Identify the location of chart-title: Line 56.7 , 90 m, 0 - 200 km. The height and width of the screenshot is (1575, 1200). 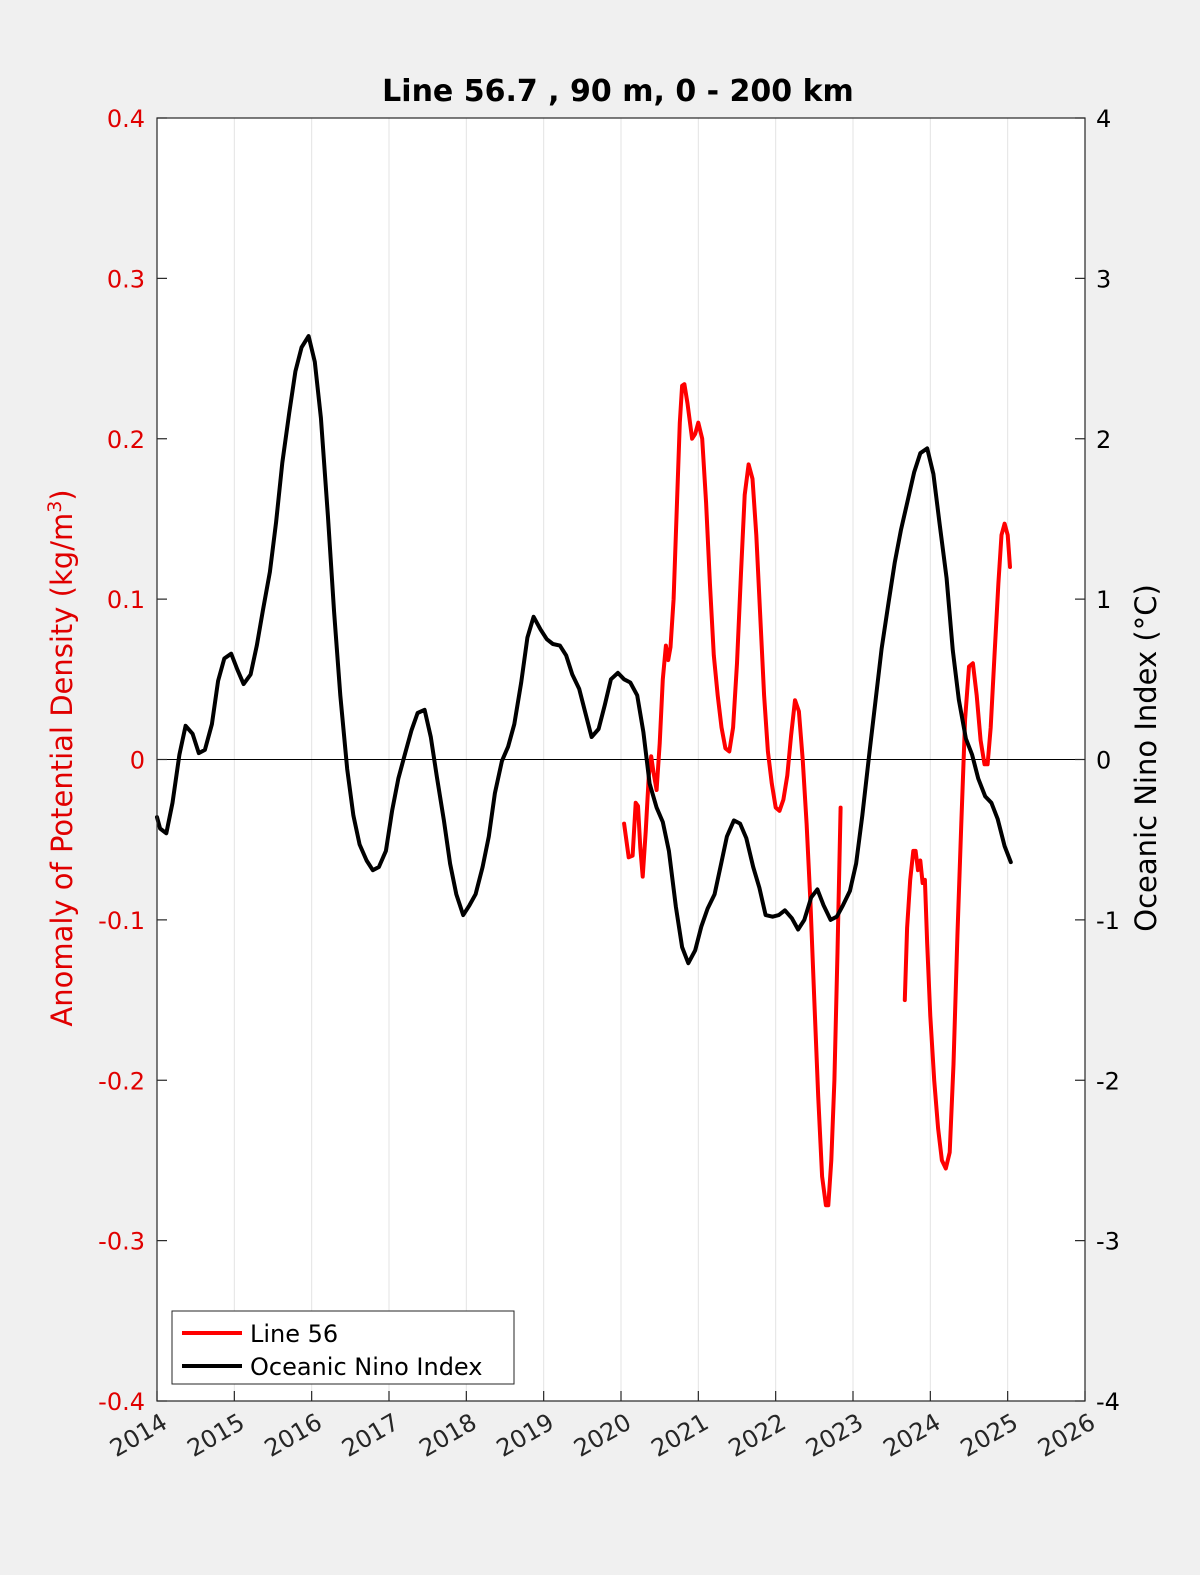
(618, 91).